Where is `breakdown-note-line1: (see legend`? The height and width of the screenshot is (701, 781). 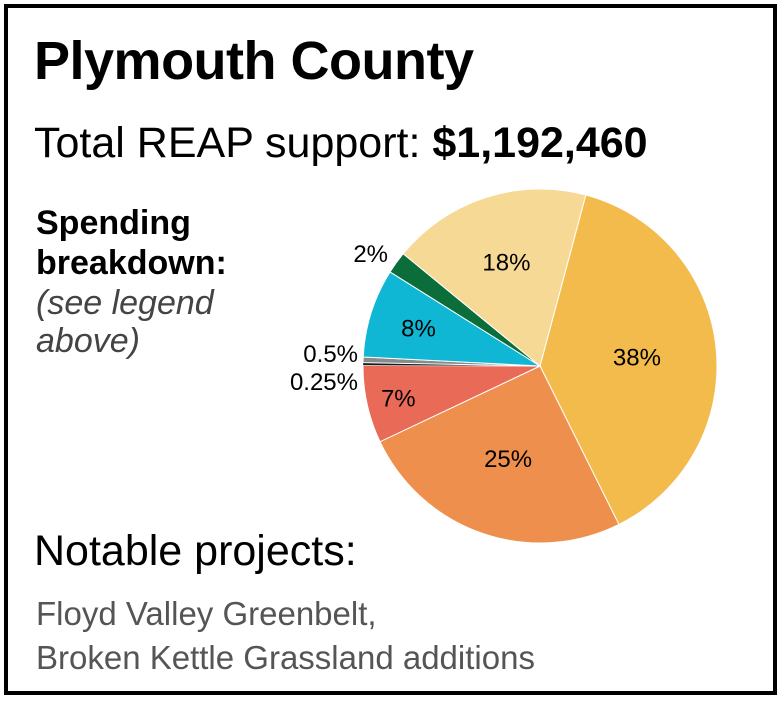
breakdown-note-line1: (see legend is located at coordinates (125, 303).